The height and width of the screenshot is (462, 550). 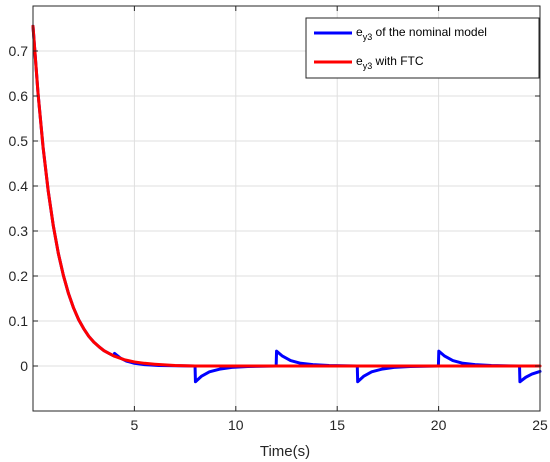 I want to click on legend-label-1: ey3 of the nominal model, so click(x=421, y=33).